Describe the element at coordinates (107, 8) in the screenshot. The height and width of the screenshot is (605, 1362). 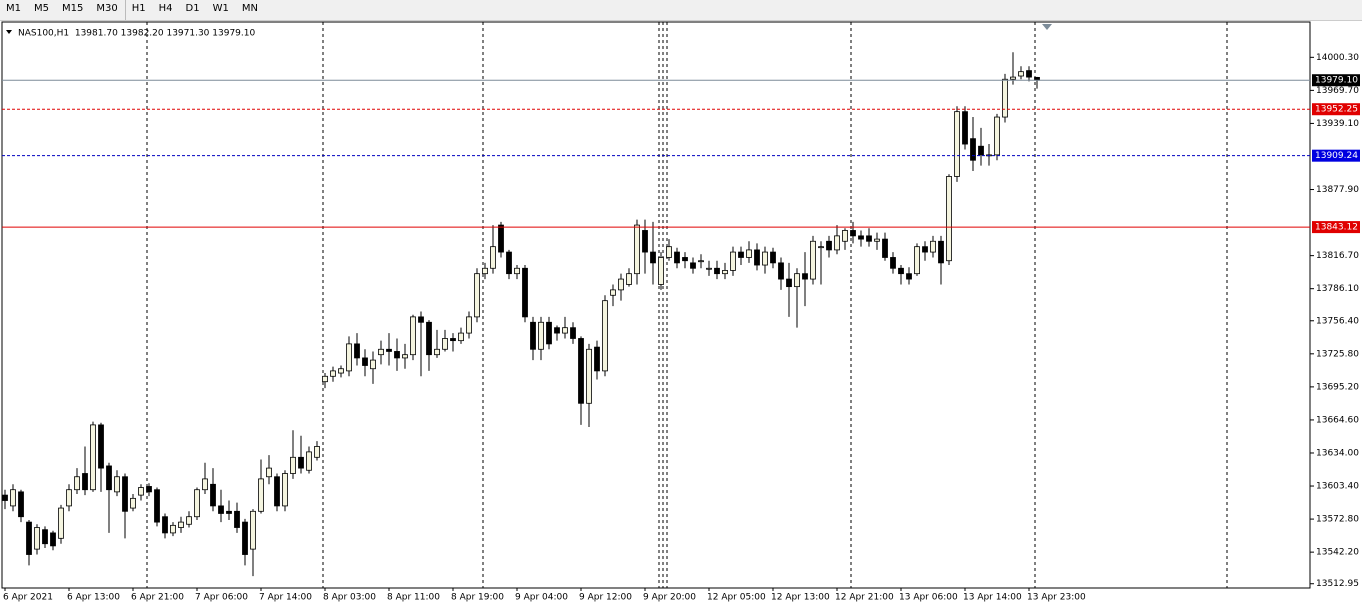
I see `timeframe-button: M30` at that location.